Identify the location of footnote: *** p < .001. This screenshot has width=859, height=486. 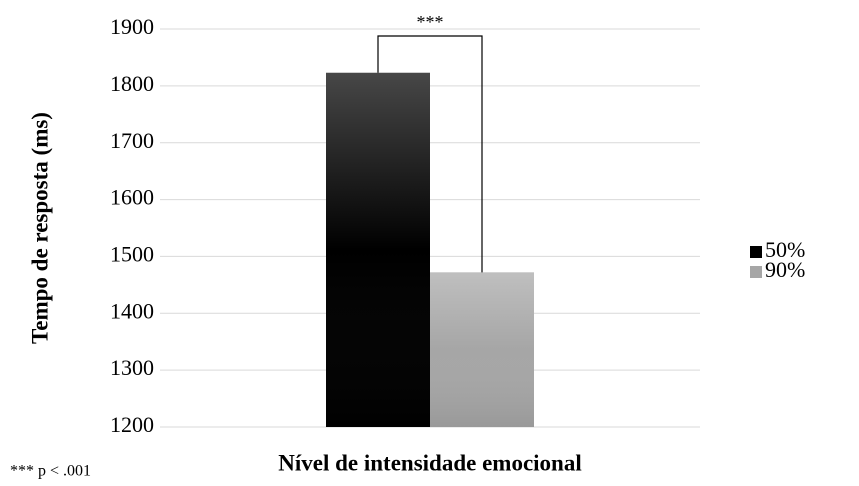
(50, 471).